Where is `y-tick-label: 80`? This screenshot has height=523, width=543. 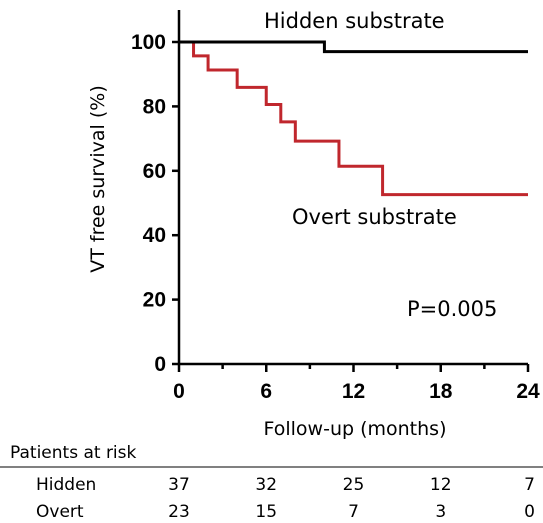 y-tick-label: 80 is located at coordinates (154, 106).